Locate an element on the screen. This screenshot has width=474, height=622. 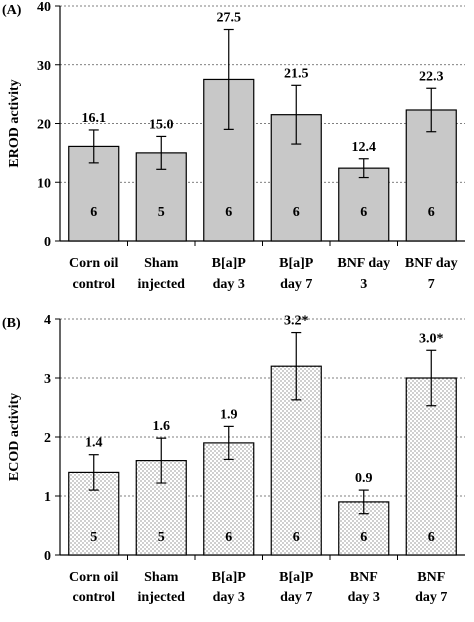
category-label-a-1-line2: injected is located at coordinates (162, 284).